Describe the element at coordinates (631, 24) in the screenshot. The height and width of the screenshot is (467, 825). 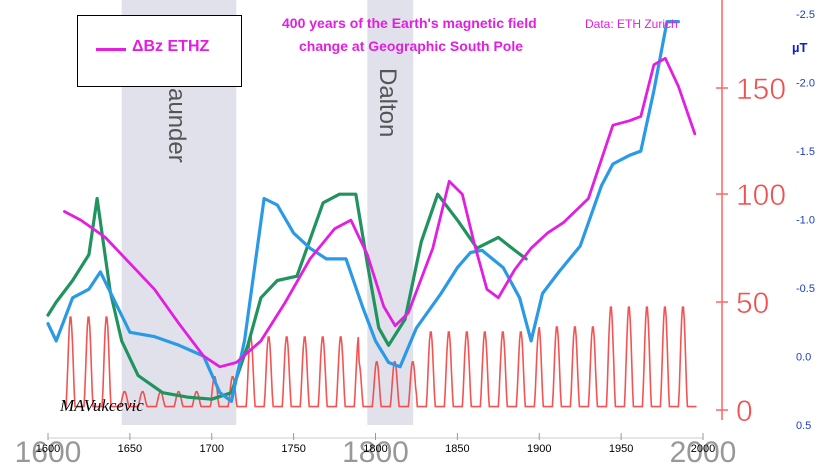
I see `data-source: Data: ETH Zurich` at that location.